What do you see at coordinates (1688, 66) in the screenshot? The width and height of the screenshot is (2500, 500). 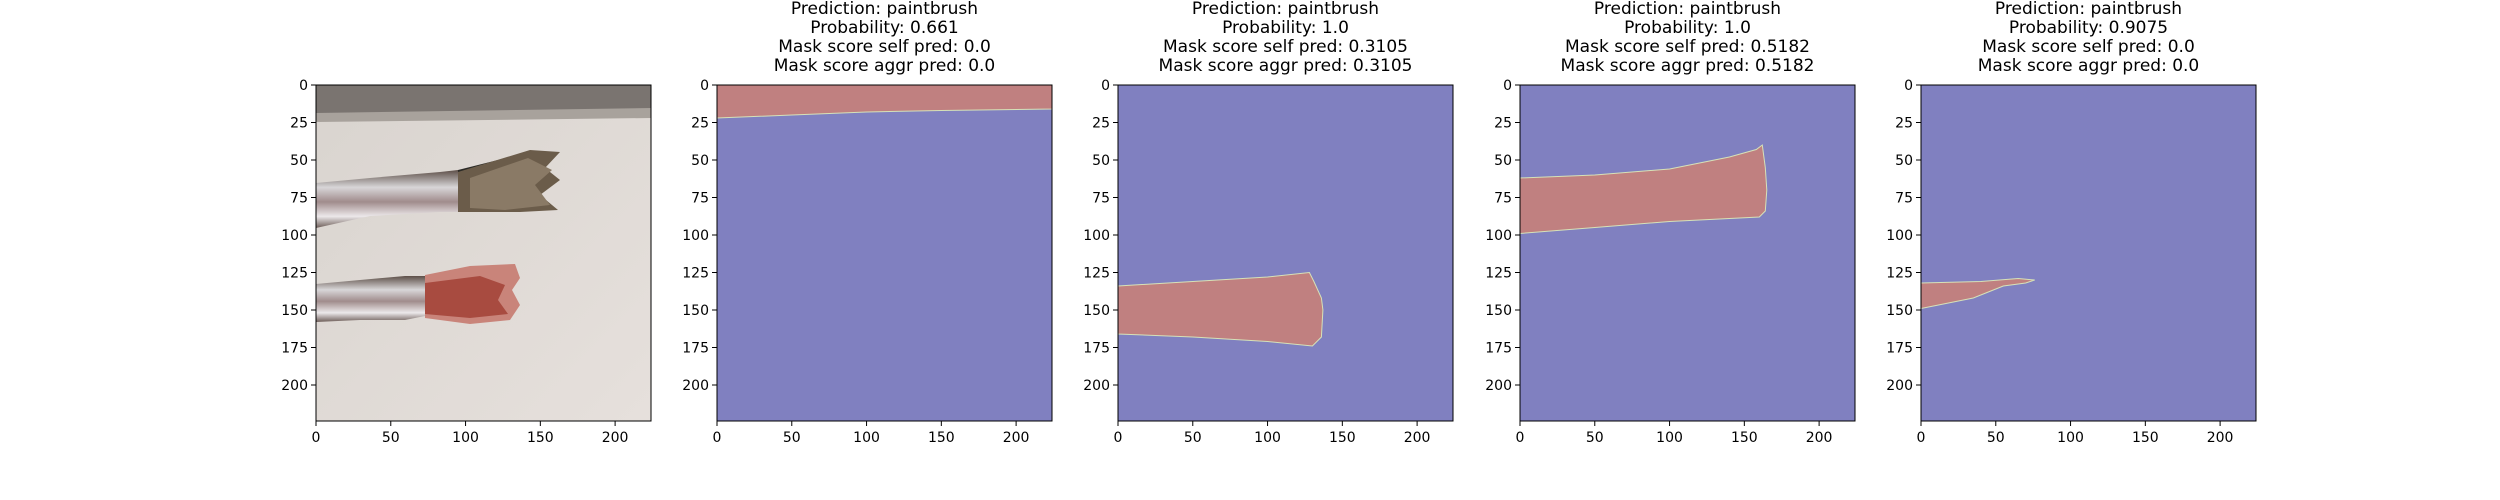 I see `panel-title-line: Mask score aggr pred: 0.5182` at bounding box center [1688, 66].